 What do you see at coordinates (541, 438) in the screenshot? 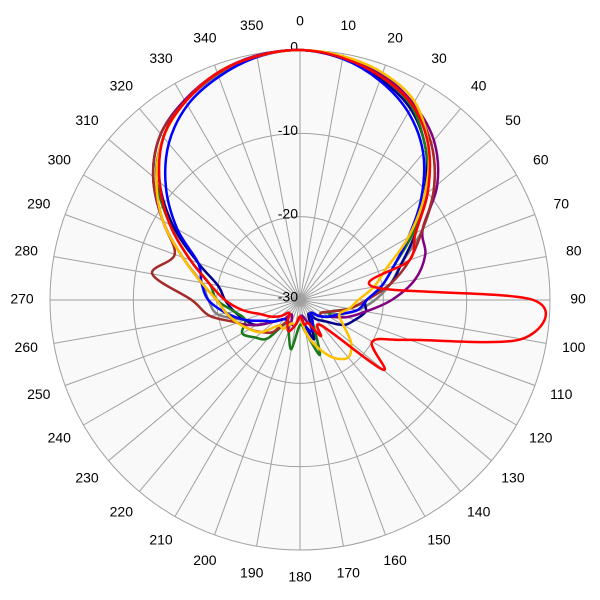
I see `angle-tick-label: 120` at bounding box center [541, 438].